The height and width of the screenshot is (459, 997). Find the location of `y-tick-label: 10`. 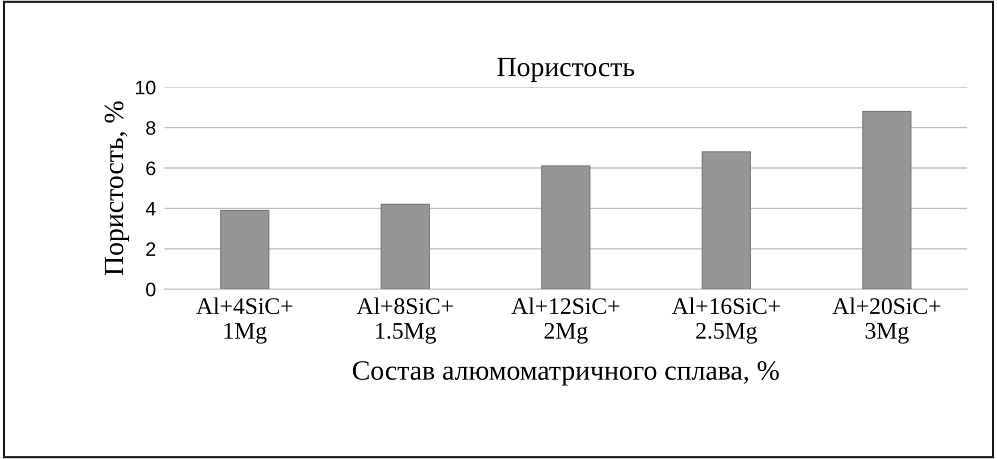

y-tick-label: 10 is located at coordinates (146, 87).